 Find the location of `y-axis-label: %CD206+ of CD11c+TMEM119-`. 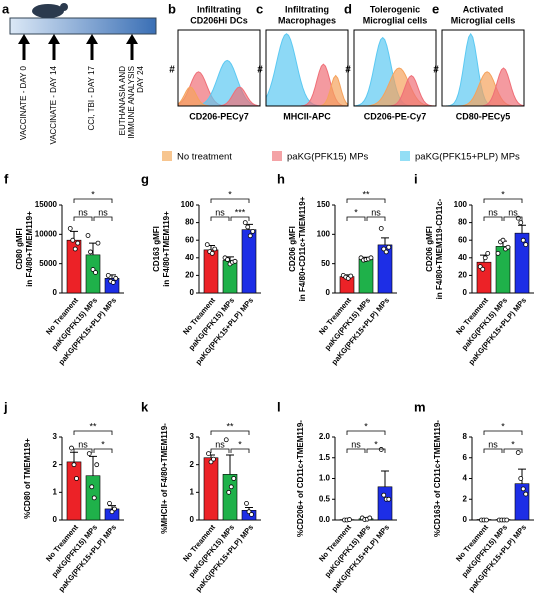

y-axis-label: %CD206+ of CD11c+TMEM119- is located at coordinates (300, 478).